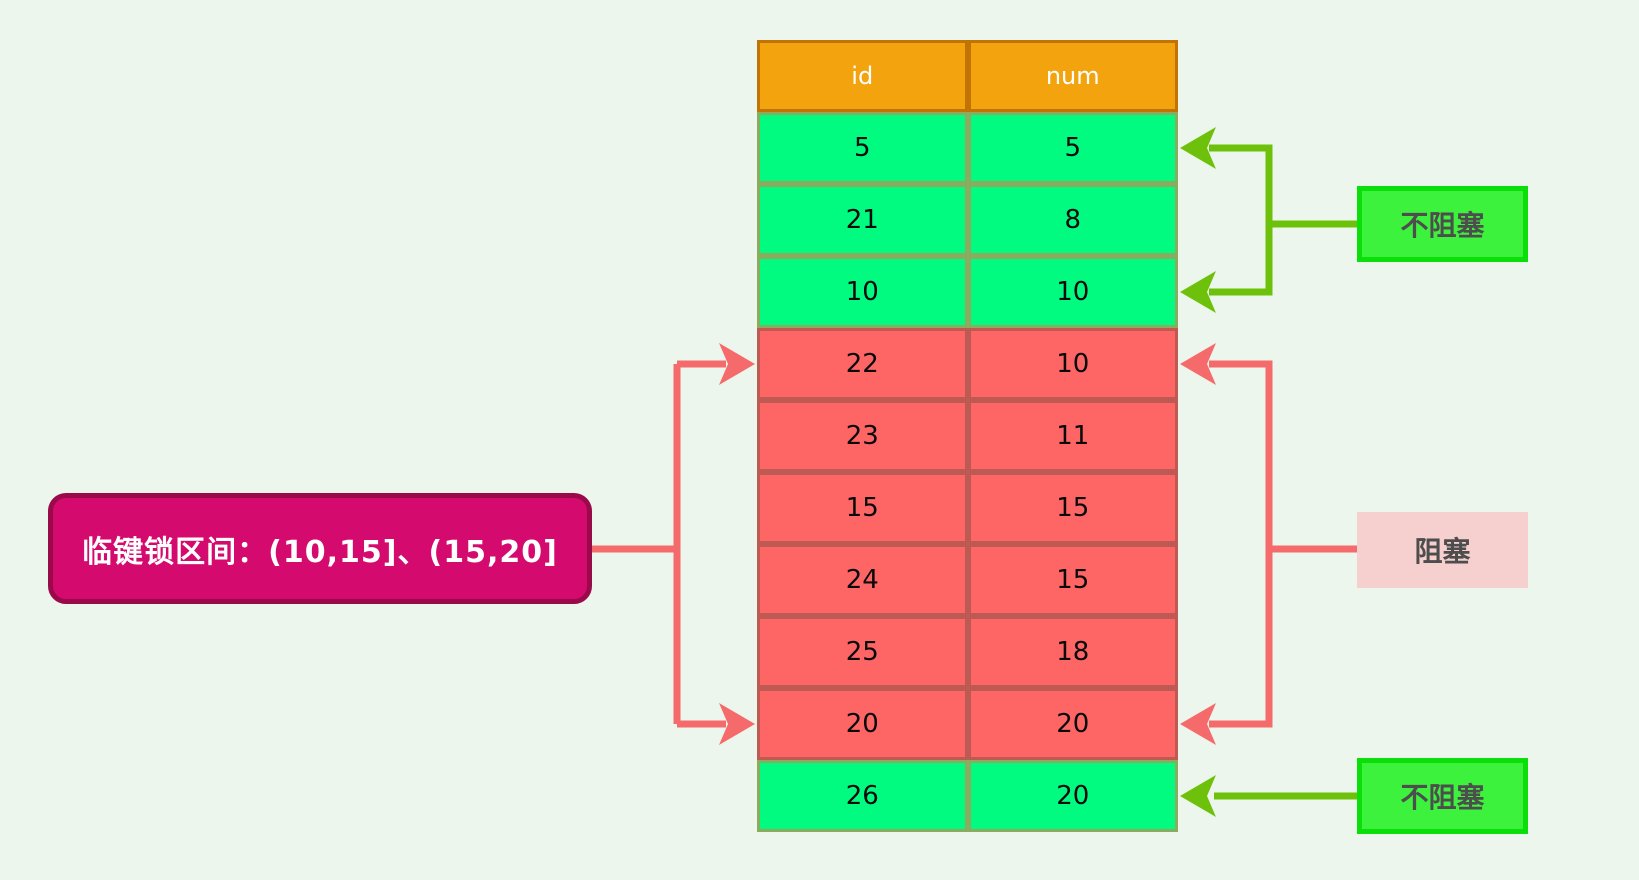  I want to click on column-header-id: id, so click(862, 76).